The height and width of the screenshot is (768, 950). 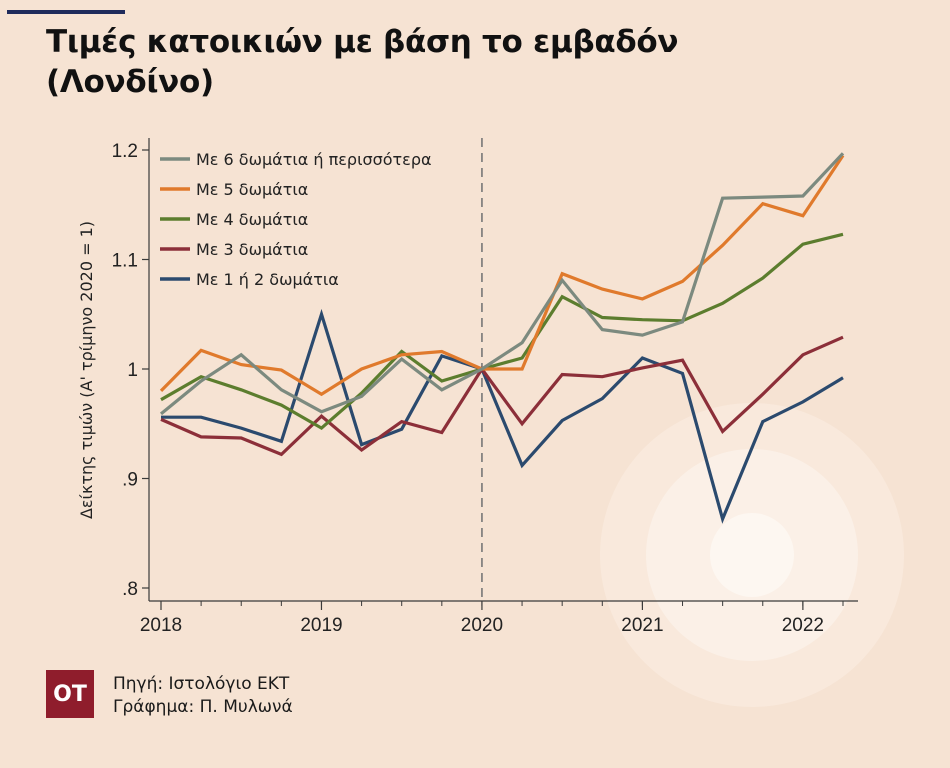 I want to click on x-tick-label: 2021, so click(x=642, y=625).